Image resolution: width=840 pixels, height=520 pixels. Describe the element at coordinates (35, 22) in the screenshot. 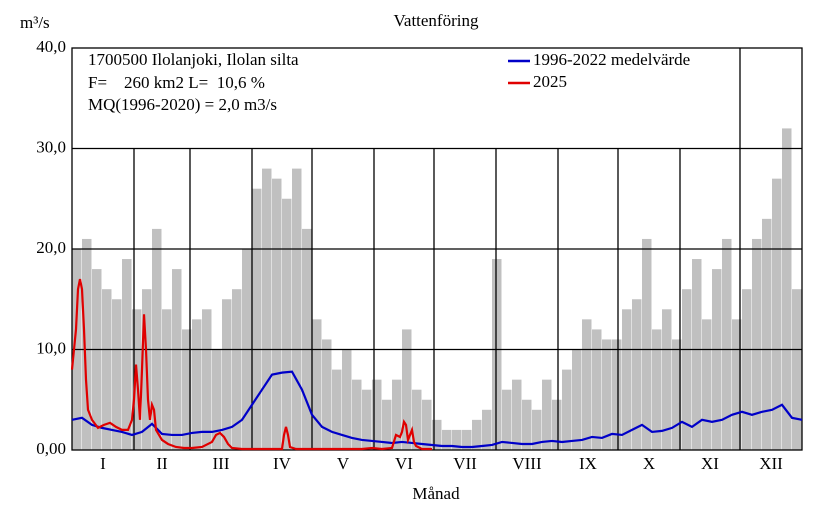

I see `y-axis-label: m³/s` at that location.